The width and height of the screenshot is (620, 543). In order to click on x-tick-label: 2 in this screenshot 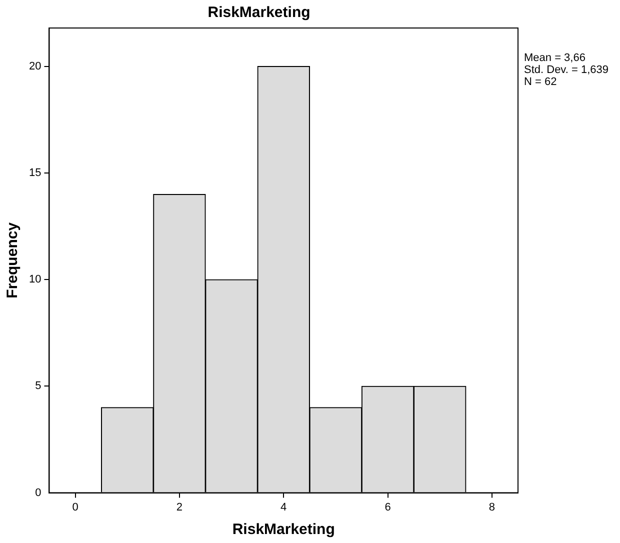, I will do `click(179, 507)`.